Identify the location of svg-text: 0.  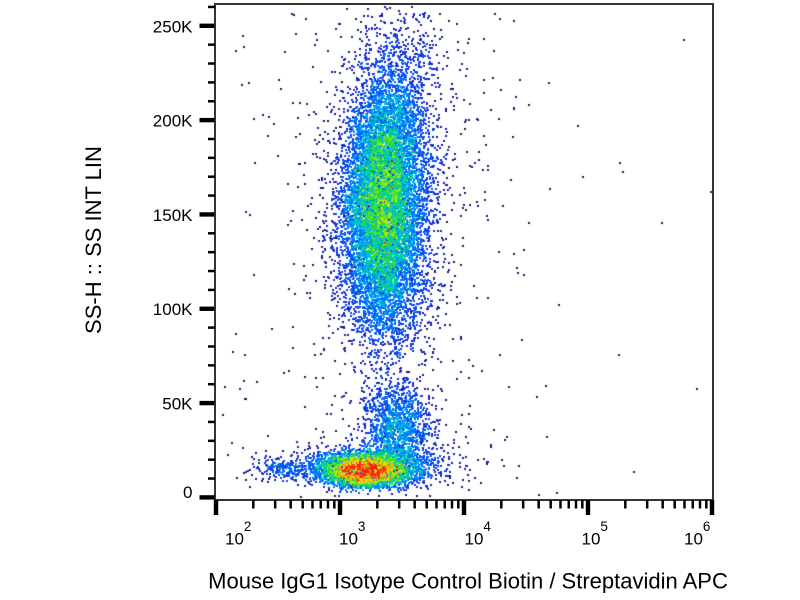
(187, 492).